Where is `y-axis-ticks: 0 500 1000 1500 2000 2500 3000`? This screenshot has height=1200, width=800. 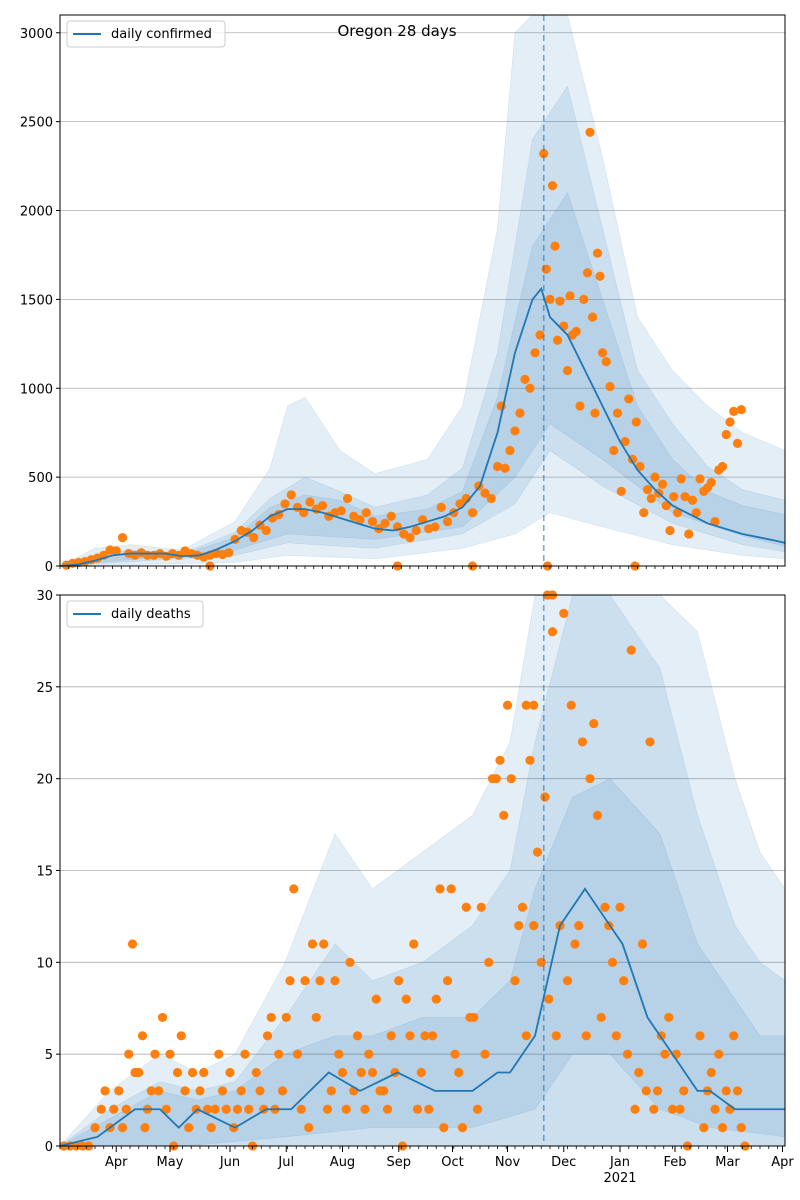 y-axis-ticks: 0 500 1000 1500 2000 2500 3000 is located at coordinates (40, 301).